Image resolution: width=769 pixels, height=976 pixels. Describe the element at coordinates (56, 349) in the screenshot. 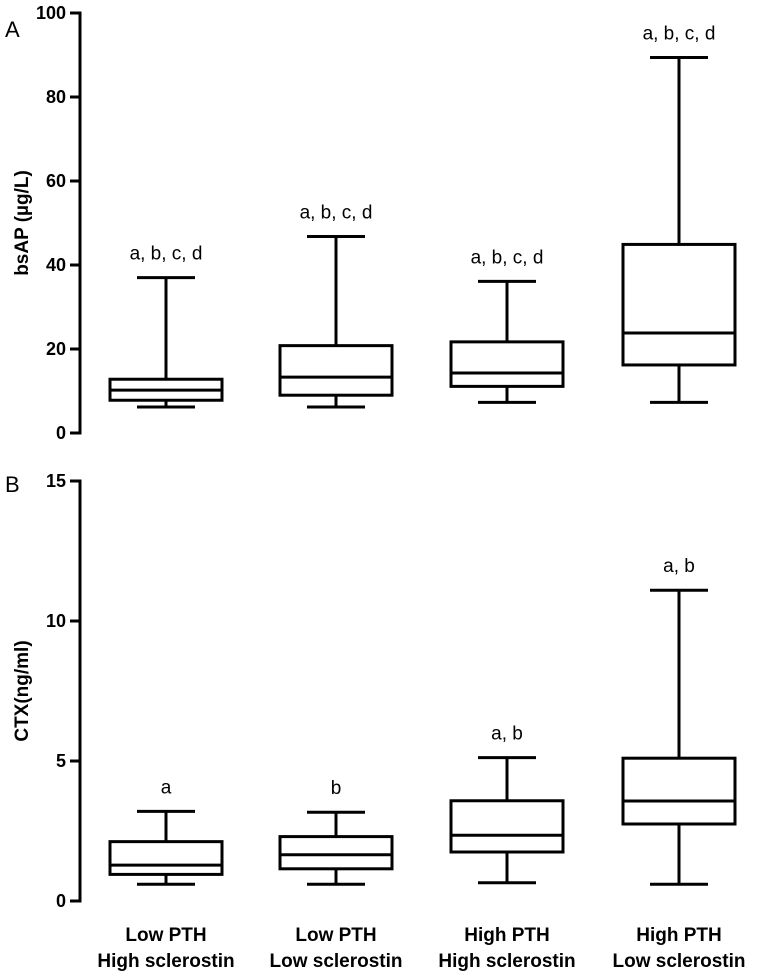

I see `p1-y-tick-label: 20` at that location.